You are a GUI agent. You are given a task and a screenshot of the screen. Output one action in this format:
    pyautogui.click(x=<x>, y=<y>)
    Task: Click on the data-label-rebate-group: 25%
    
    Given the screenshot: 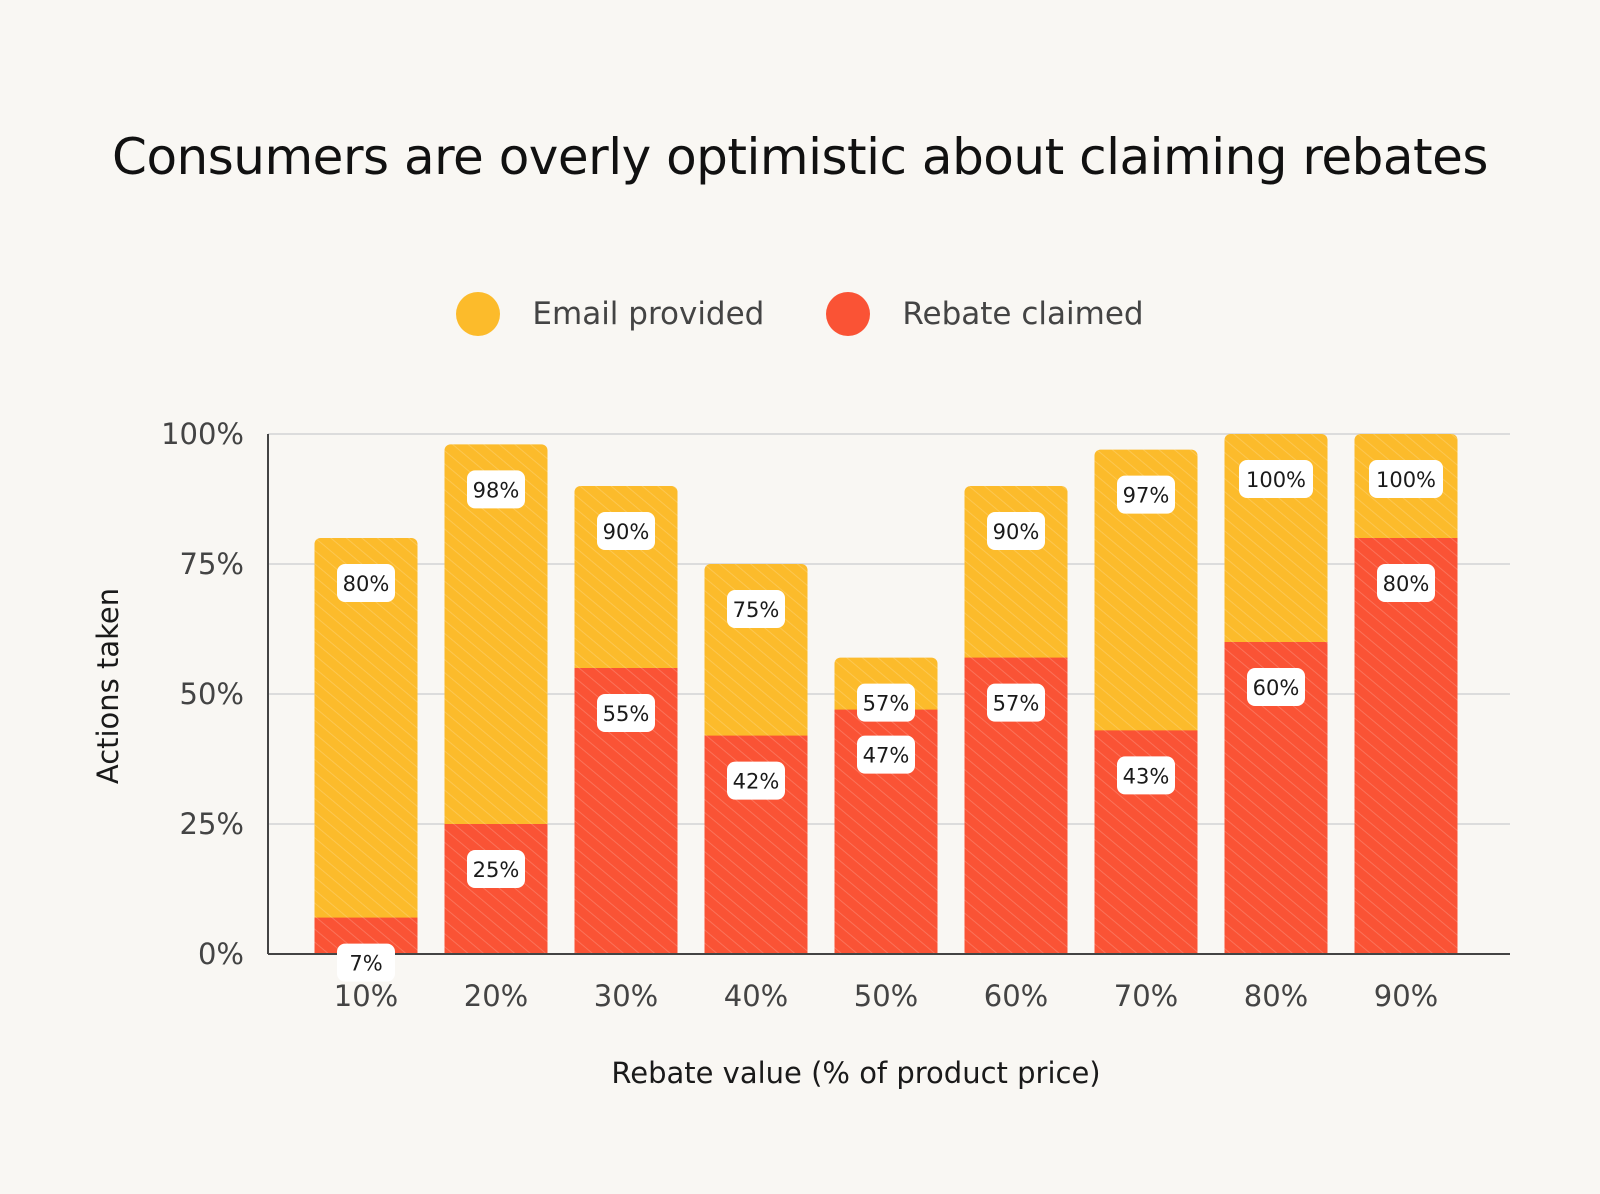 What is the action you would take?
    pyautogui.click(x=496, y=869)
    